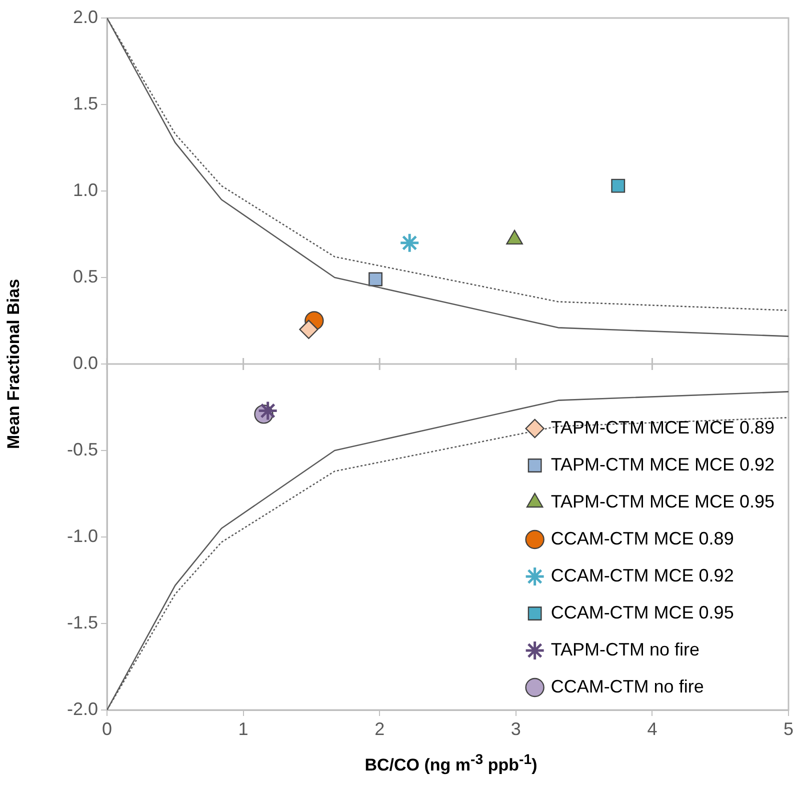  What do you see at coordinates (82, 449) in the screenshot?
I see `y-tick-label: -0.5` at bounding box center [82, 449].